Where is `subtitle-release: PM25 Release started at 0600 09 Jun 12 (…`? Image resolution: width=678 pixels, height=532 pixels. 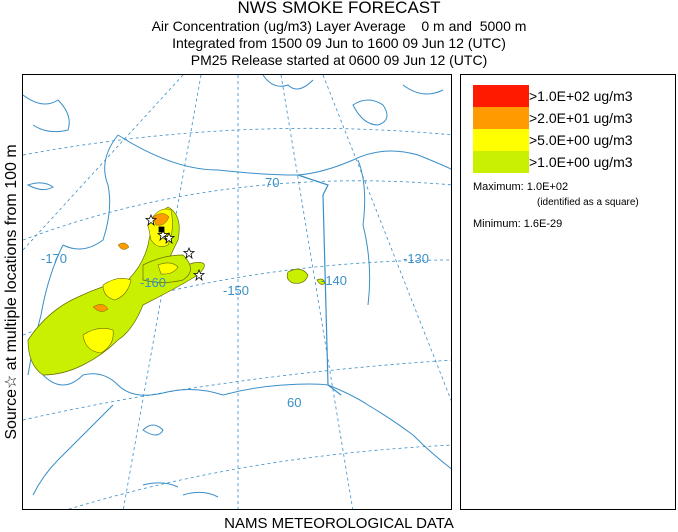 subtitle-release: PM25 Release started at 0600 09 Jun 12 (… is located at coordinates (339, 60).